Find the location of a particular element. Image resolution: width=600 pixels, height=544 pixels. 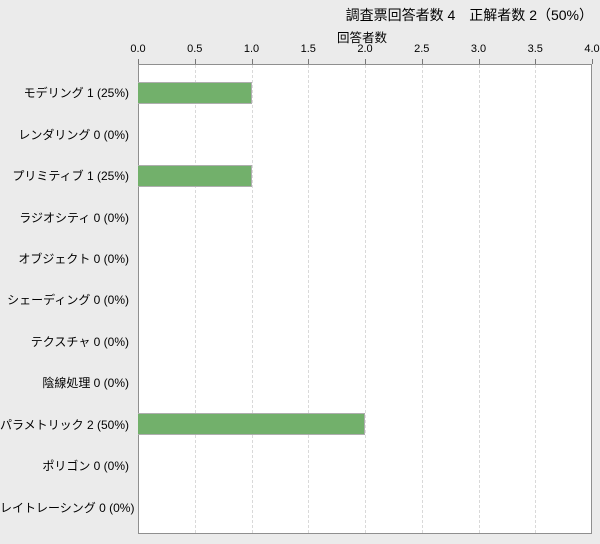

bar-row: レンダリング 0 (0%) is located at coordinates (296, 133).